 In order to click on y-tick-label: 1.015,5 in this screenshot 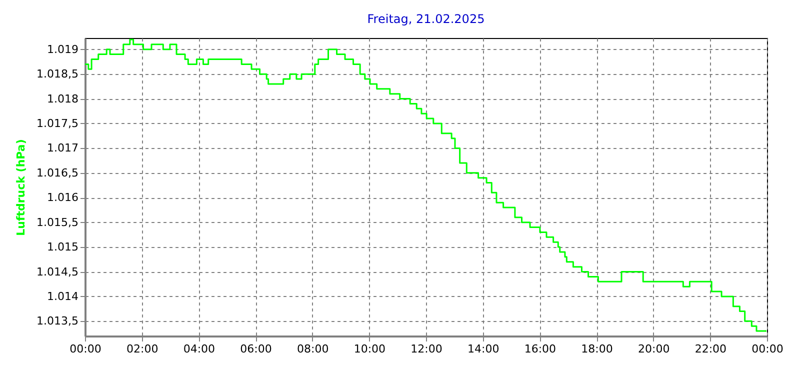, I will do `click(57, 222)`.